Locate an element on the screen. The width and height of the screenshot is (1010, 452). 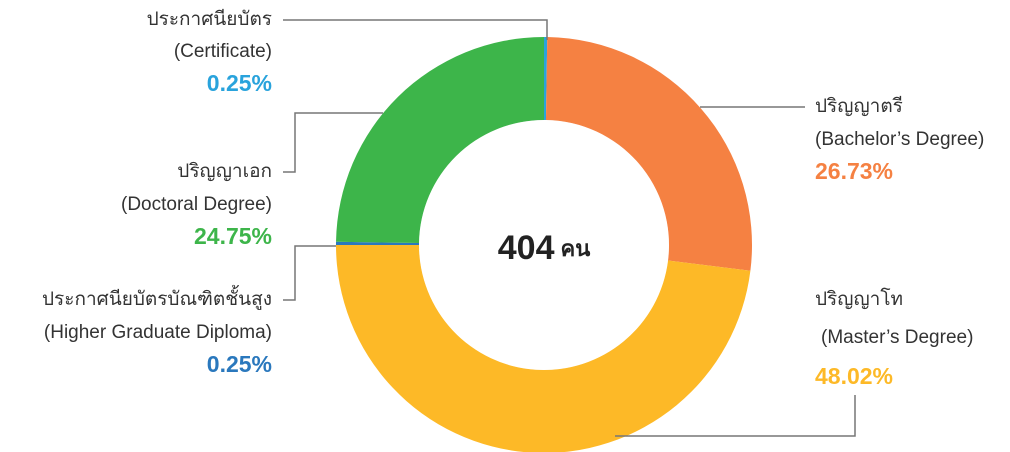
category-label: ปริญญาเอก is located at coordinates (224, 171).